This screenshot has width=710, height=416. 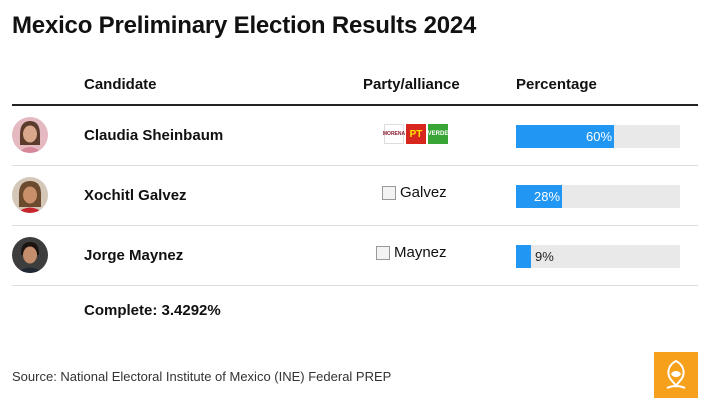 I want to click on pt-logo: PT, so click(x=416, y=134).